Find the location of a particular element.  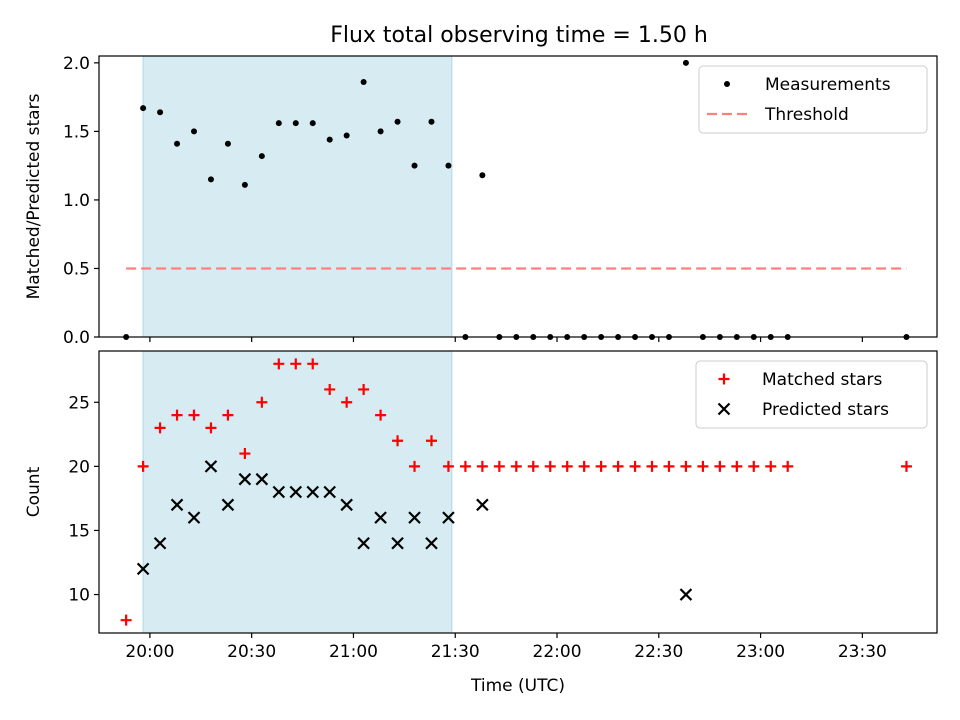

y-tick-label: 20 is located at coordinates (79, 467).